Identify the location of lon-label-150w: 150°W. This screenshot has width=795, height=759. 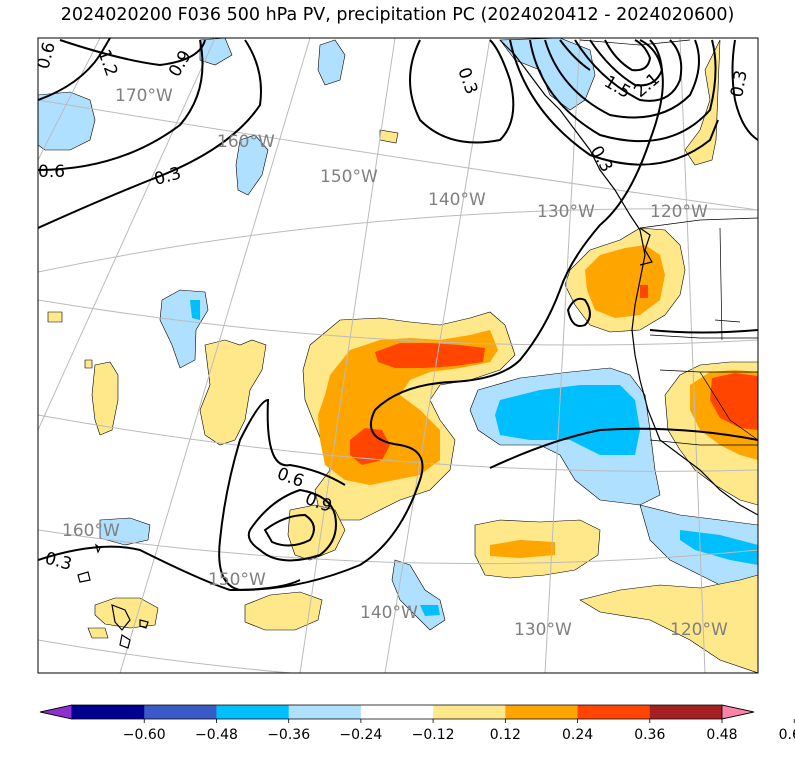
(349, 177).